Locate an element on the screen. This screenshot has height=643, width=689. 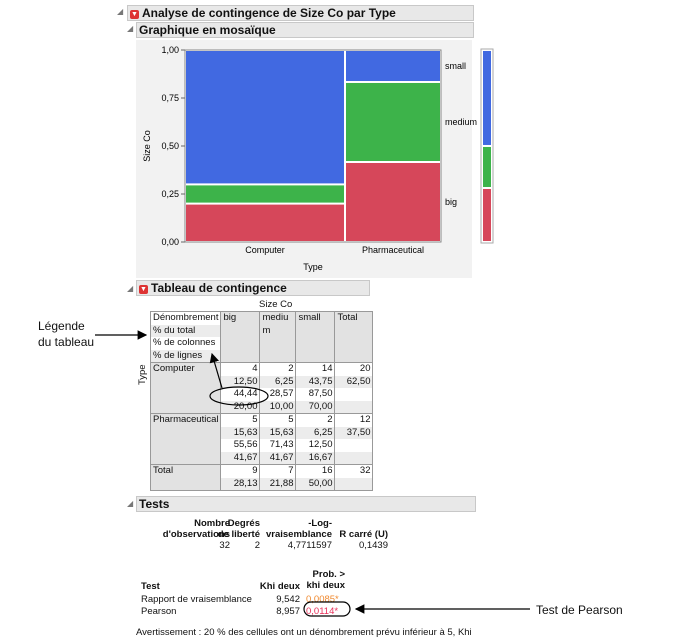
table-cell: 14 43,75 87,50 70,00 is located at coordinates (315, 388).